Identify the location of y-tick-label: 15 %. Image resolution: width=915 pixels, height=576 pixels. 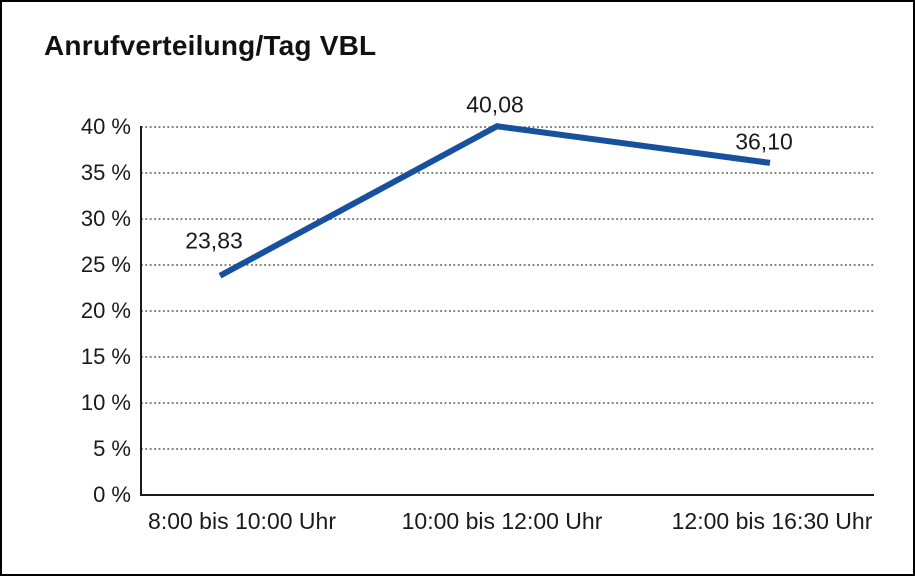
(105, 356).